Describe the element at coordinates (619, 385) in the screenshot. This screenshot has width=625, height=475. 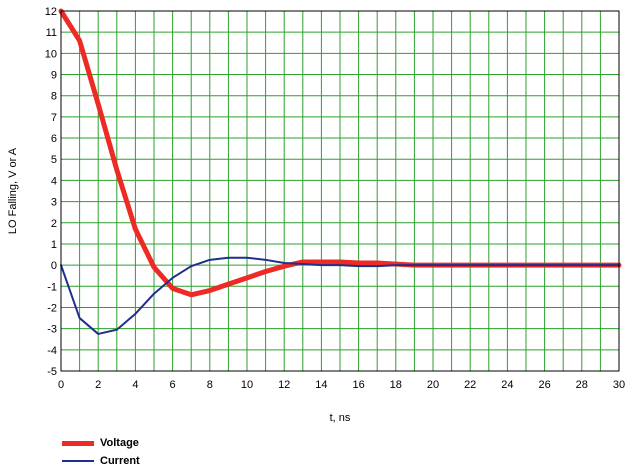
I see `x-tick-label: 30` at that location.